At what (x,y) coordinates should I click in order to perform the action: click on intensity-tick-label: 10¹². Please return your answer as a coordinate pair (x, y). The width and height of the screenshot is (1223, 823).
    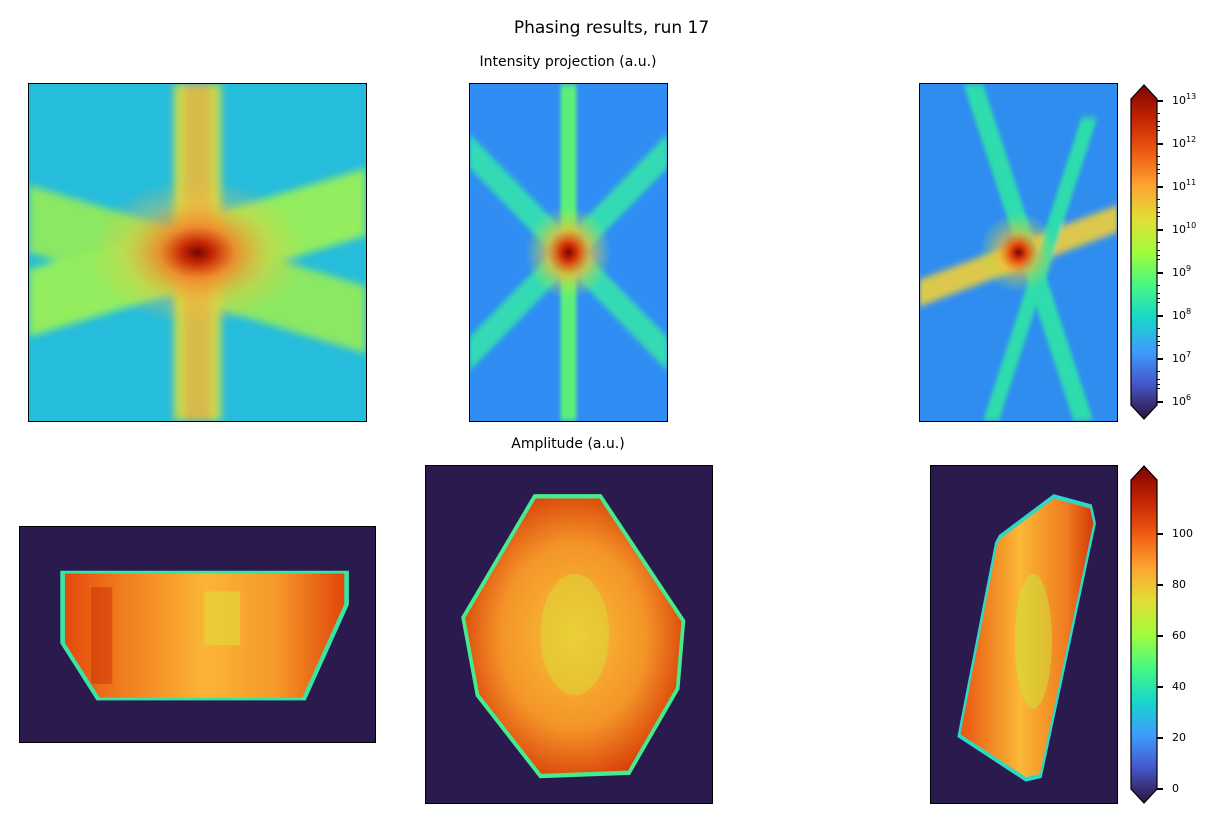
    Looking at the image, I should click on (1184, 142).